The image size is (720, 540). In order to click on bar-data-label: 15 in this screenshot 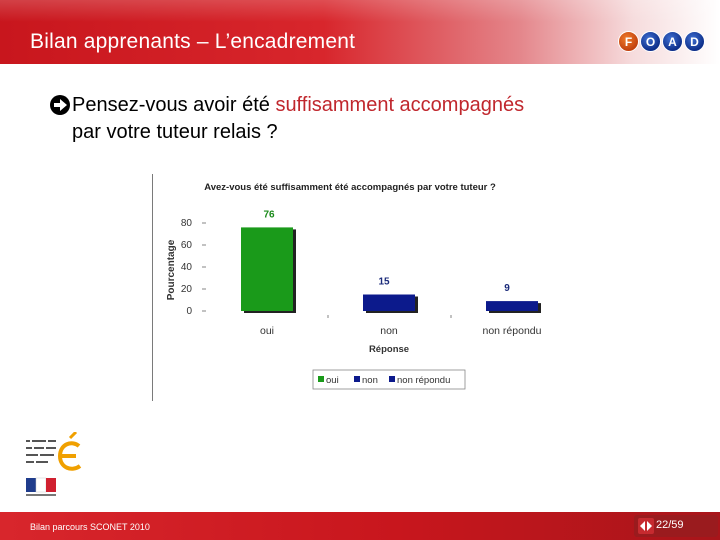, I will do `click(384, 282)`.